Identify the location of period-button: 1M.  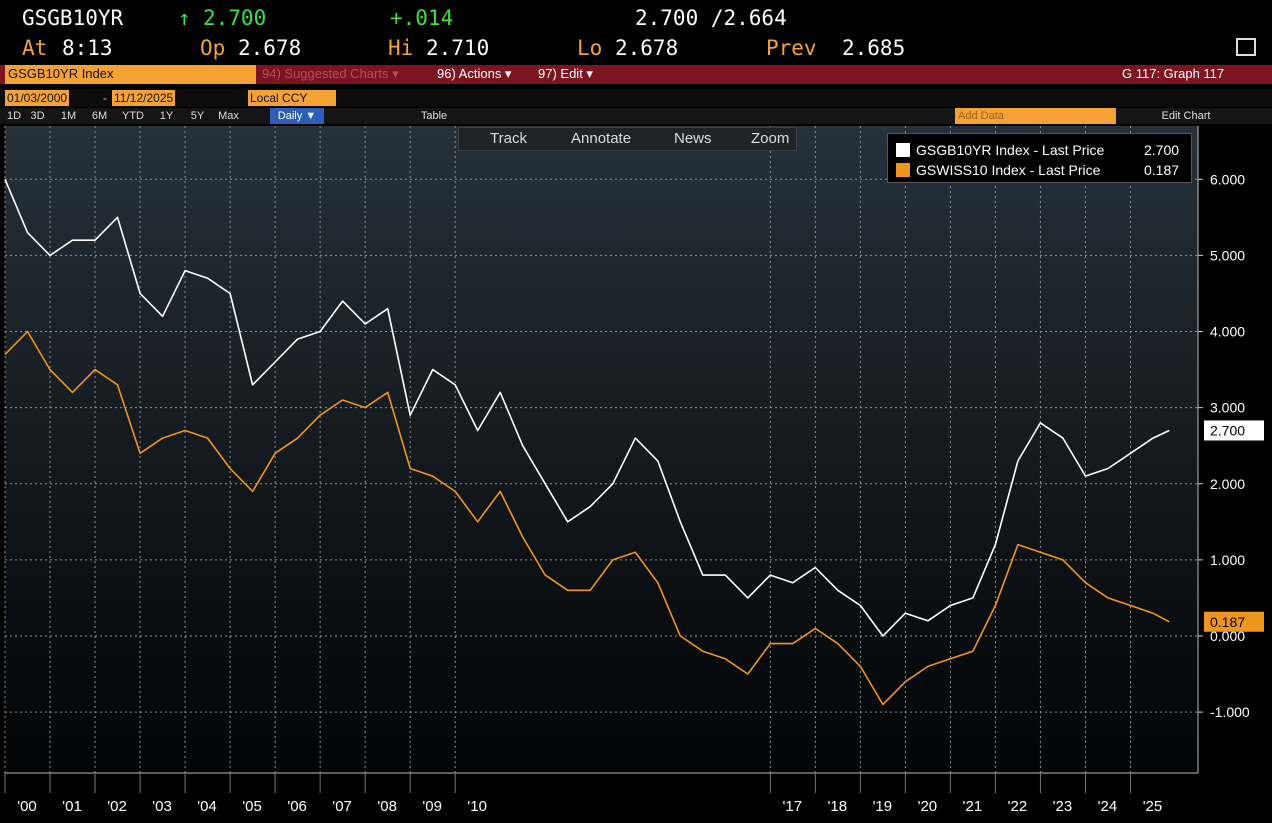
(68, 116).